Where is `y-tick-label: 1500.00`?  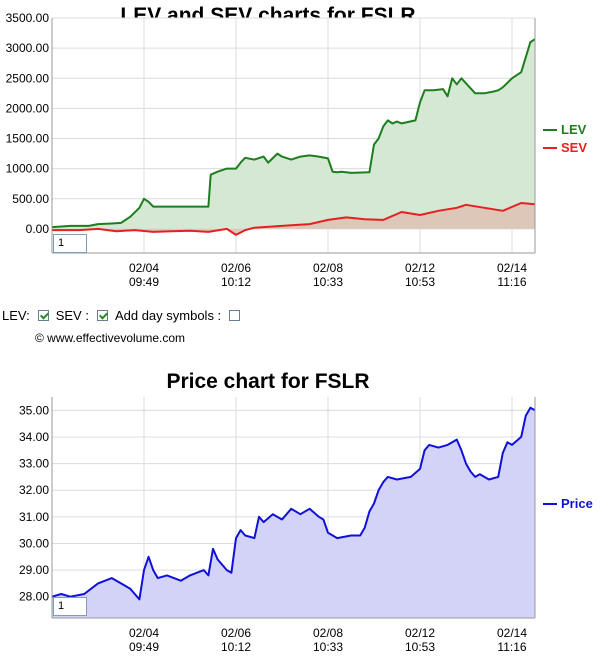 y-tick-label: 1500.00 is located at coordinates (28, 139).